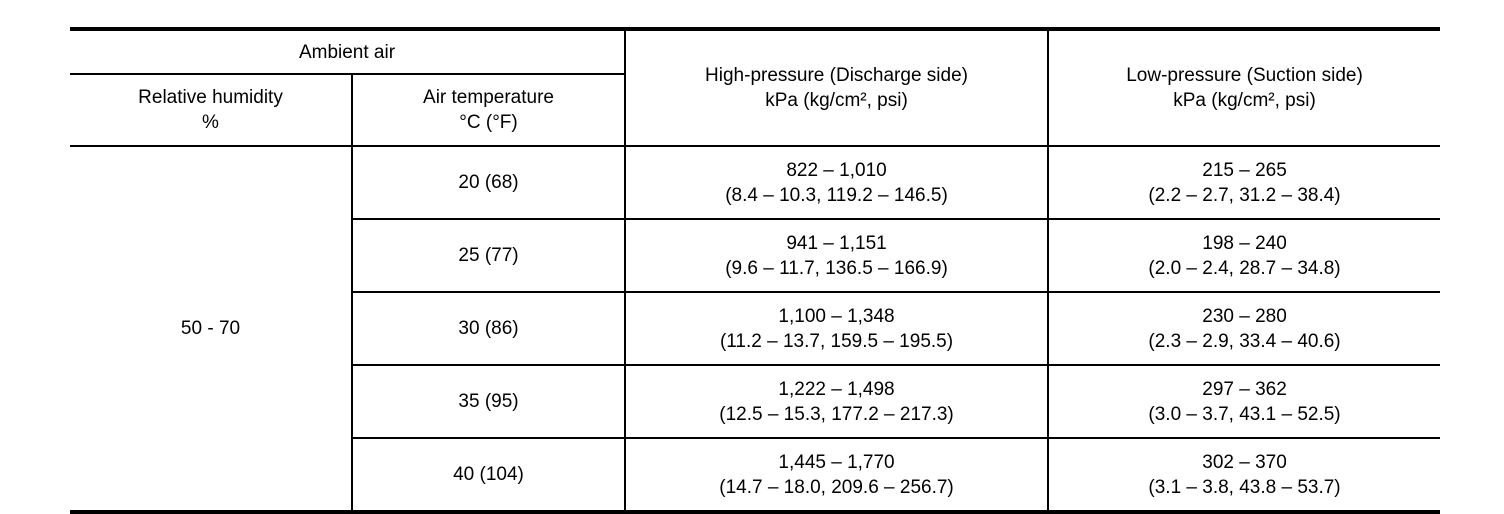  I want to click on high-pressure-range-alt: (9.6 – 11.7, 136.5 – 166.9), so click(836, 268).